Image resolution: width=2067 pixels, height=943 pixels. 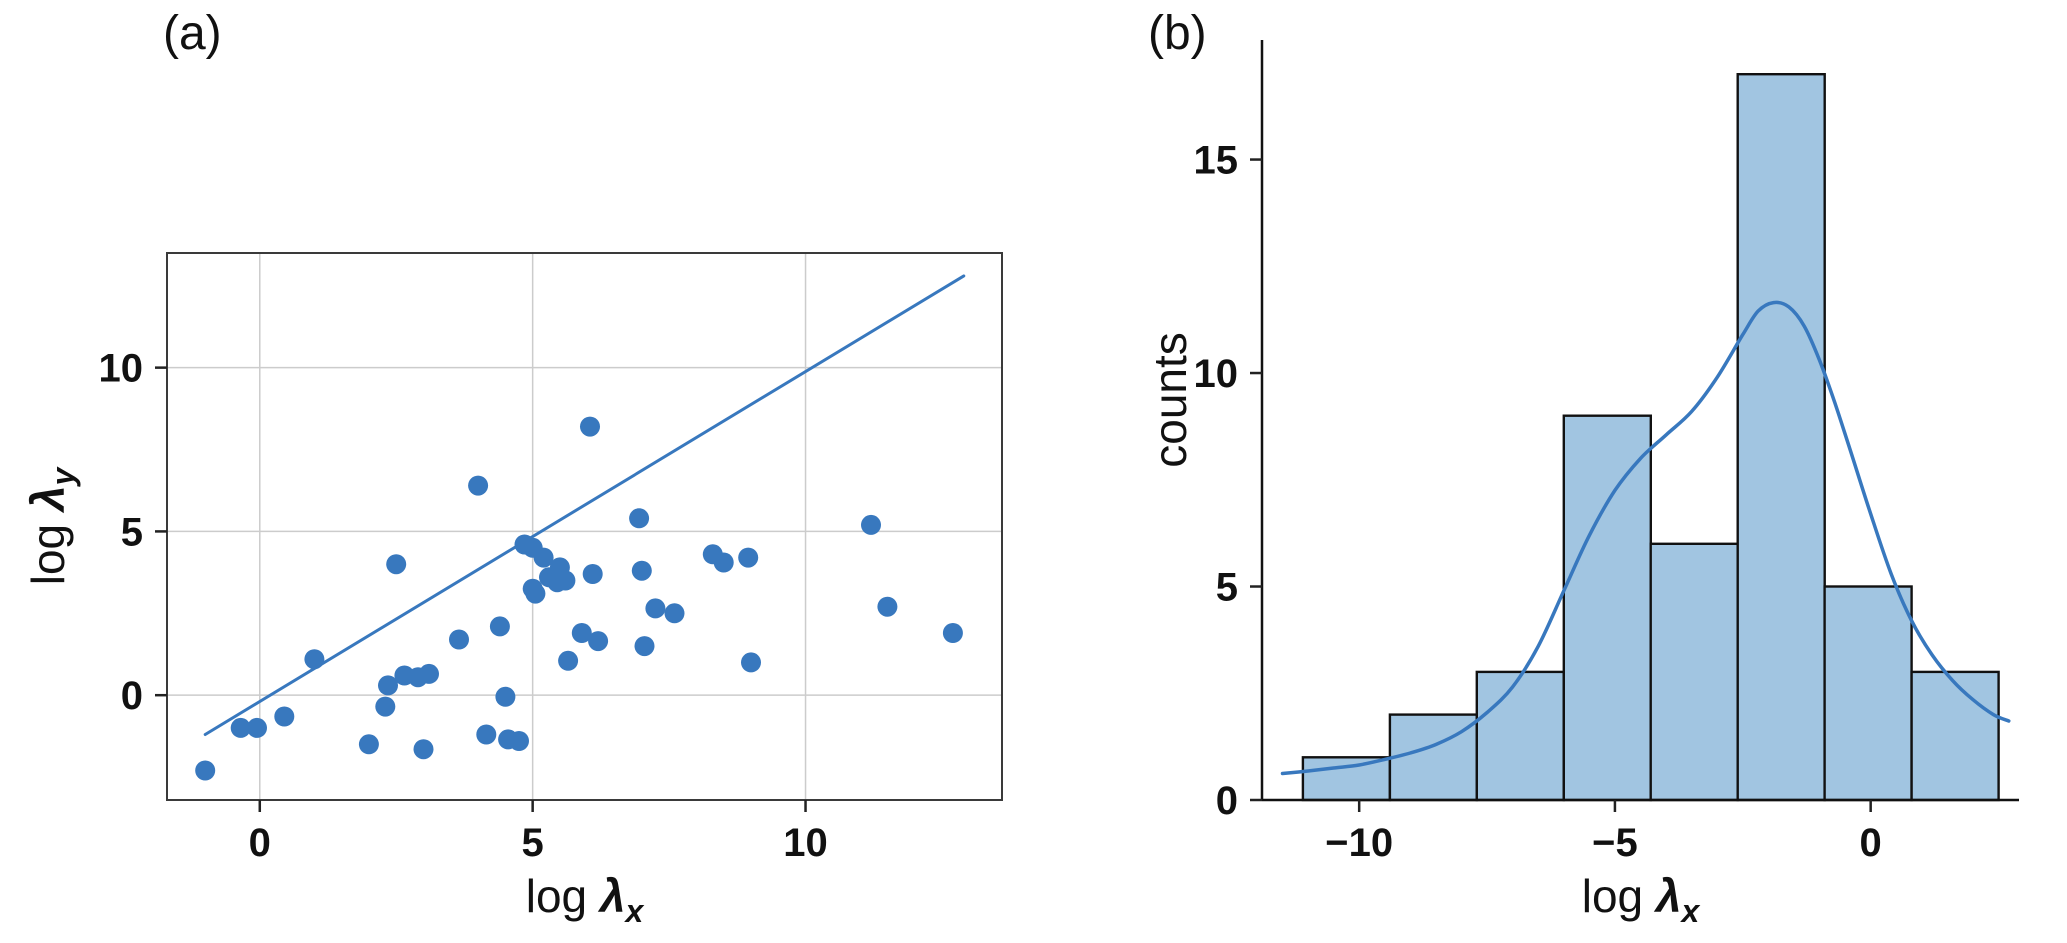 I want to click on histogram-x-axis-label: log λx, so click(x=1641, y=899).